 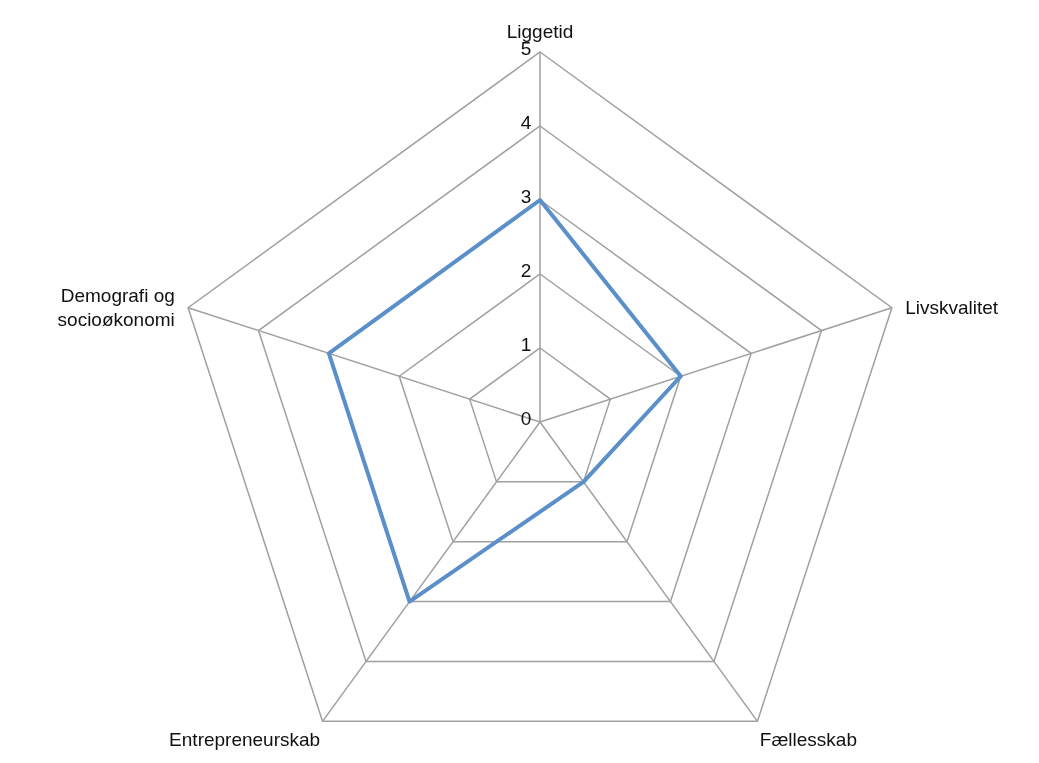 I want to click on y-tick-label: 4, so click(x=526, y=122).